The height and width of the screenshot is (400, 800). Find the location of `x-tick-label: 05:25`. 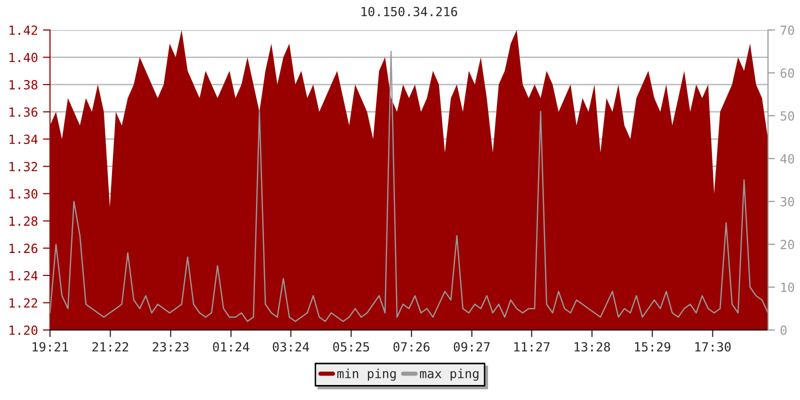

x-tick-label: 05:25 is located at coordinates (351, 347).